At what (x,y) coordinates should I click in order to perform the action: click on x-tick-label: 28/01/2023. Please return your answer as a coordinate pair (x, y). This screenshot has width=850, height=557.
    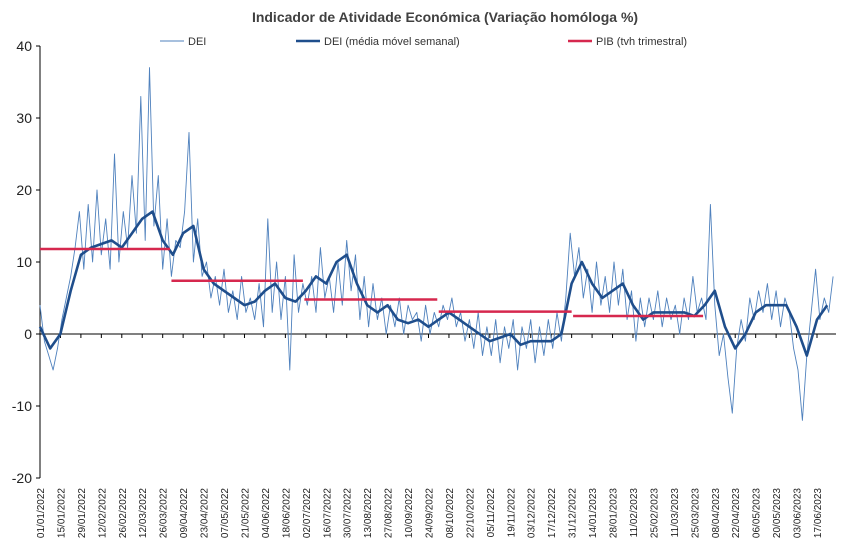
    Looking at the image, I should click on (614, 513).